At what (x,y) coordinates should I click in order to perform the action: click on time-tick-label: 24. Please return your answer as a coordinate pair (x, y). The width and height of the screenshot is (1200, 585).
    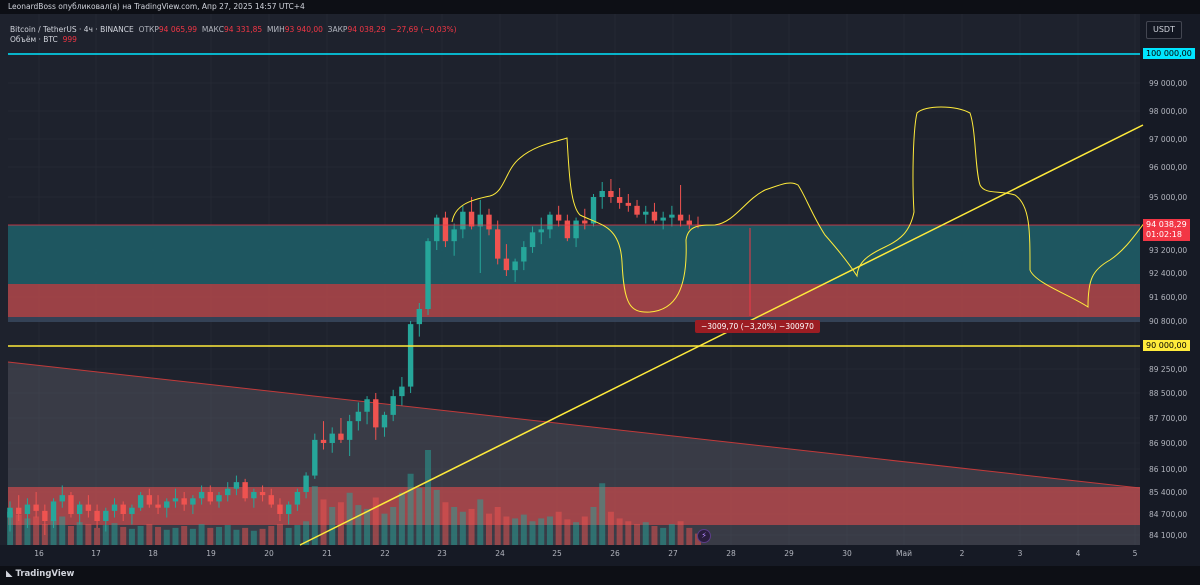
    Looking at the image, I should click on (500, 553).